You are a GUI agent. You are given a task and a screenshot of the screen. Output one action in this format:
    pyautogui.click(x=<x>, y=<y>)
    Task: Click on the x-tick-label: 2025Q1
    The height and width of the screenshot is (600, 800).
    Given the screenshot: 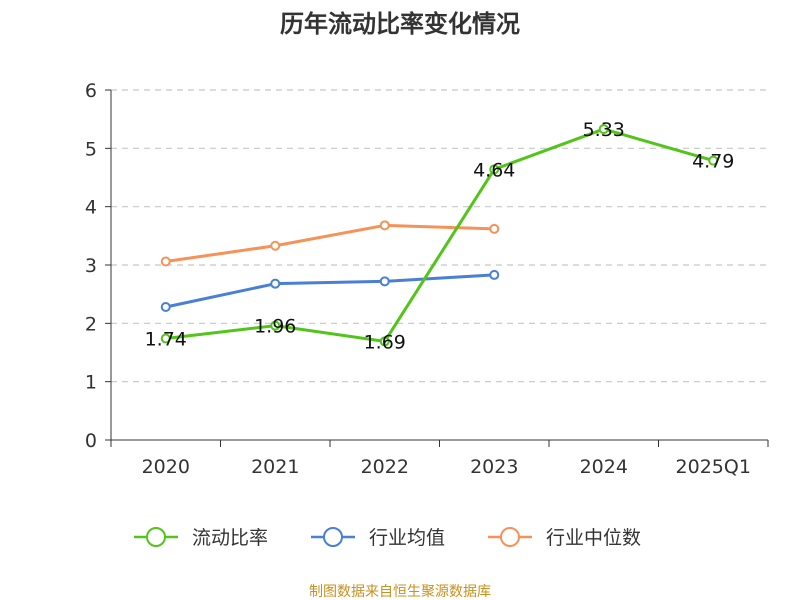 What is the action you would take?
    pyautogui.click(x=713, y=467)
    